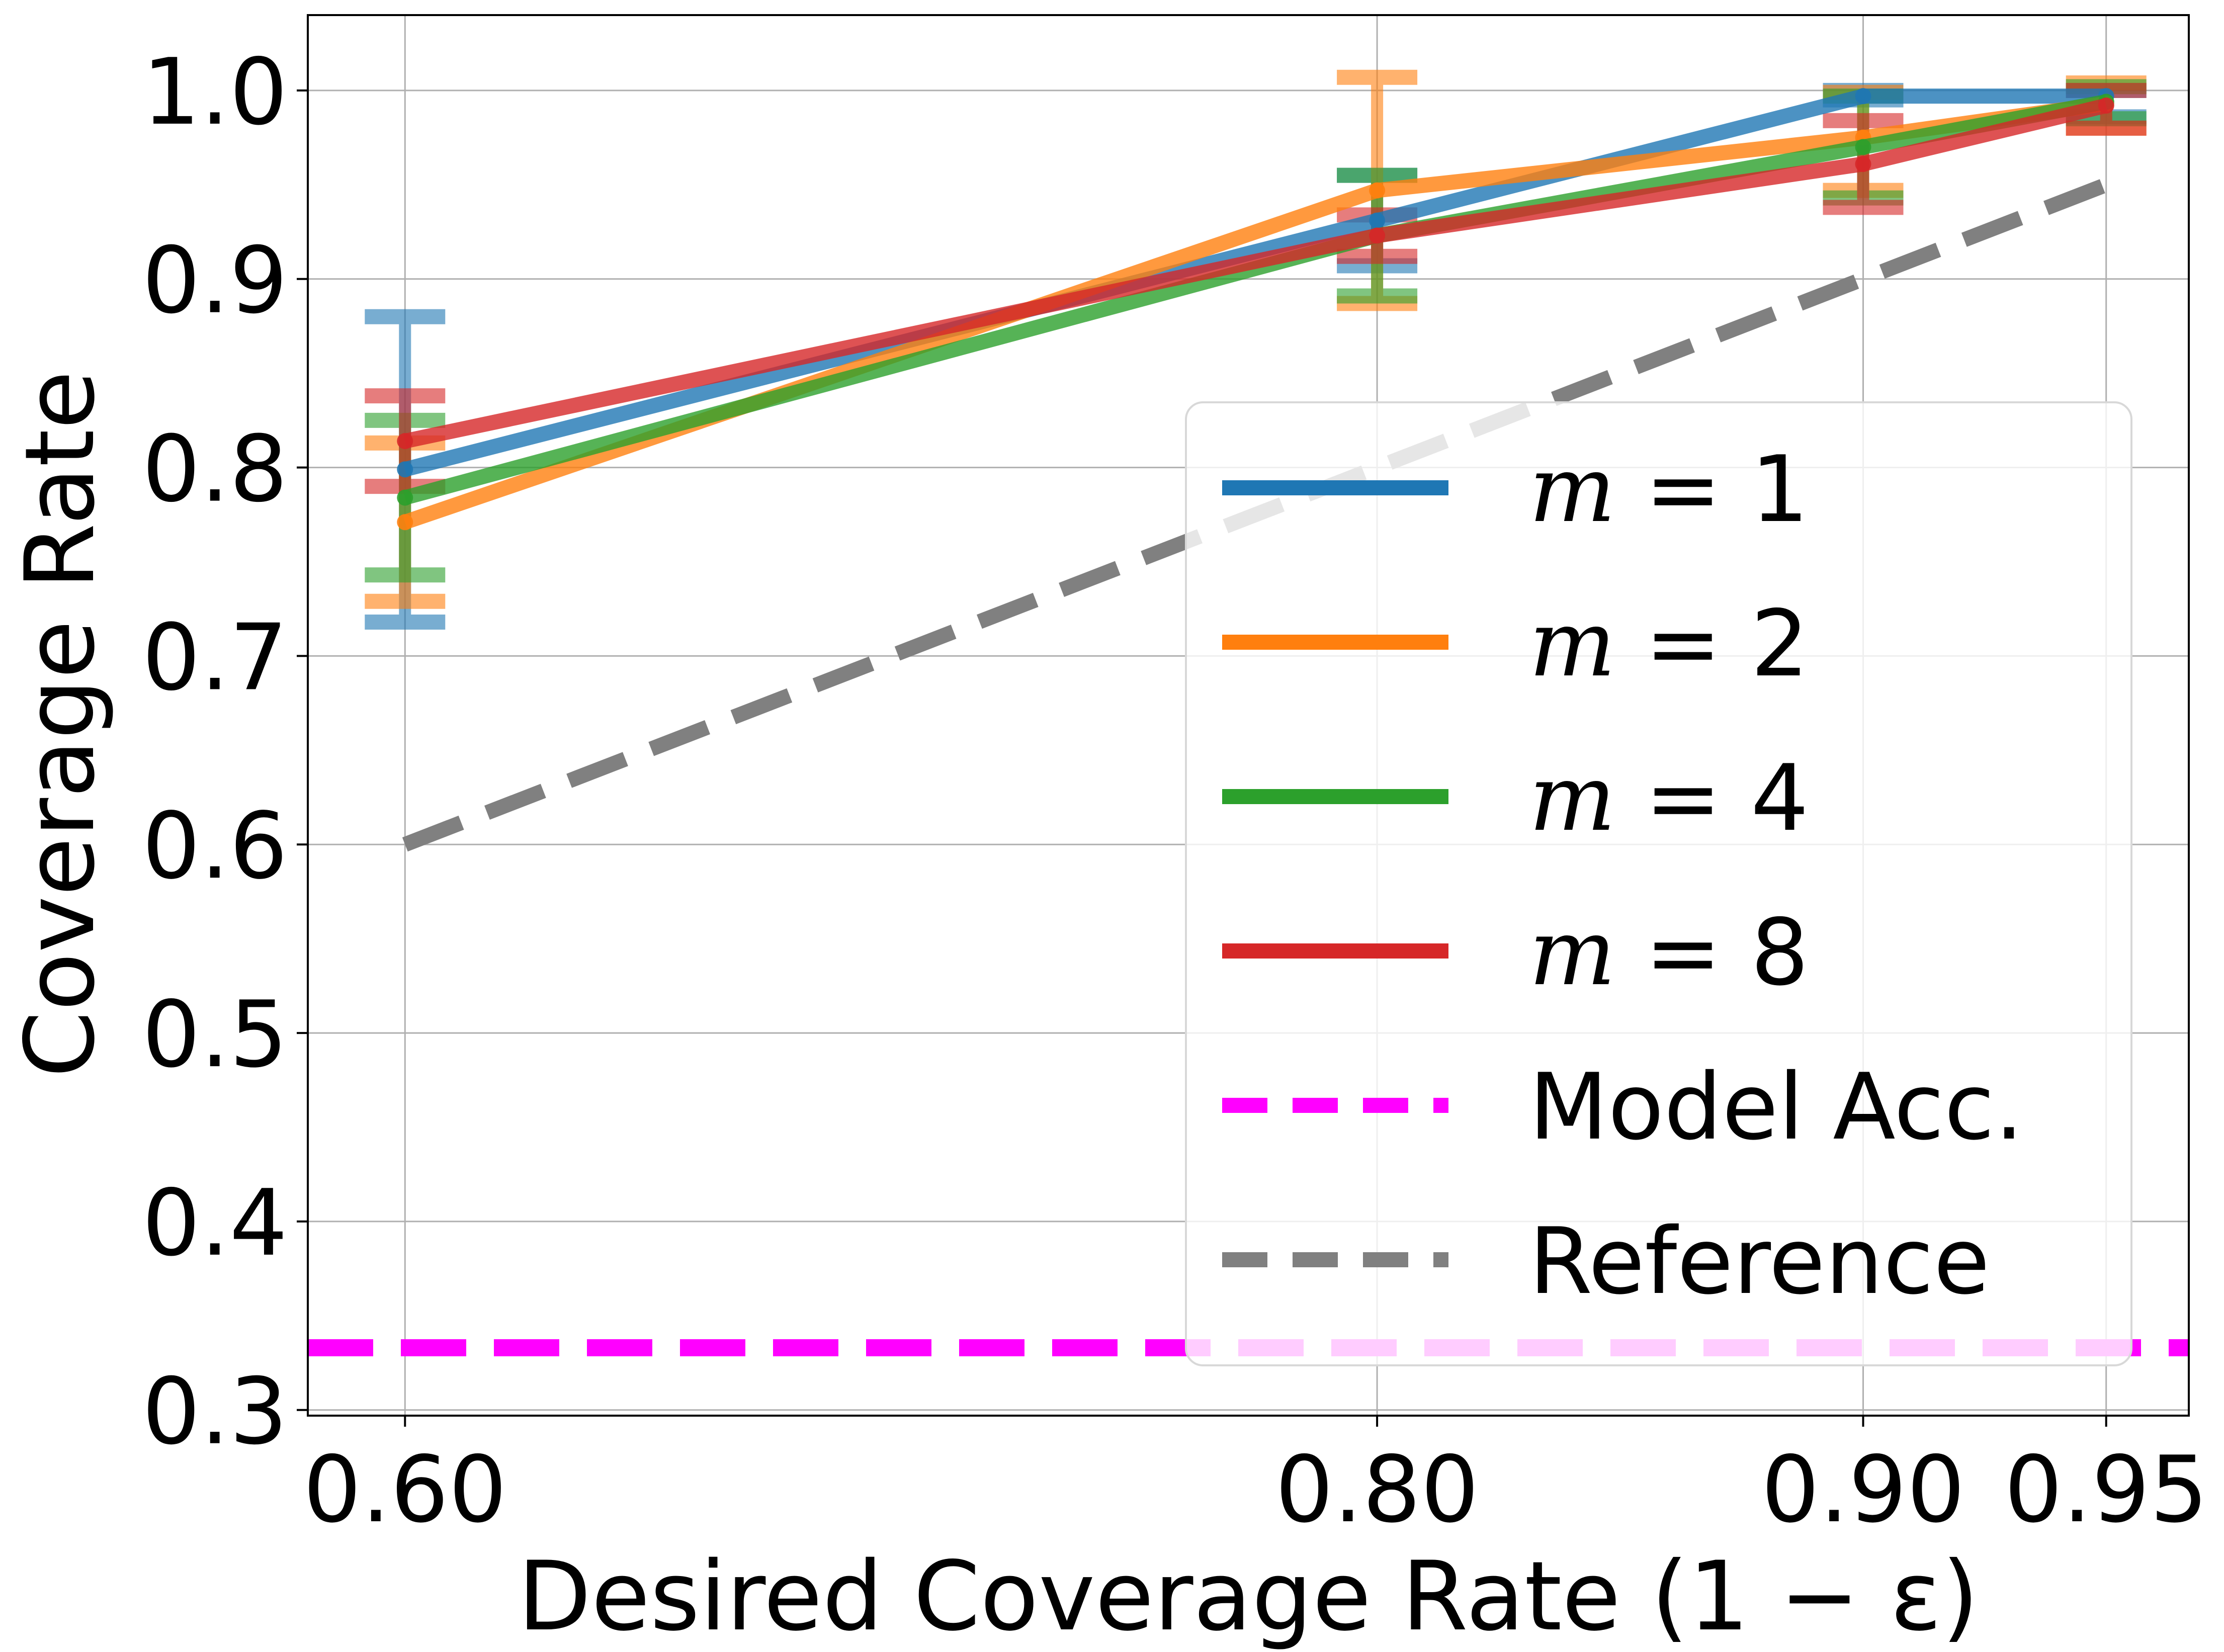 The width and height of the screenshot is (2224, 1652). Describe the element at coordinates (1777, 1107) in the screenshot. I see `legend-label: Model Acc.` at that location.